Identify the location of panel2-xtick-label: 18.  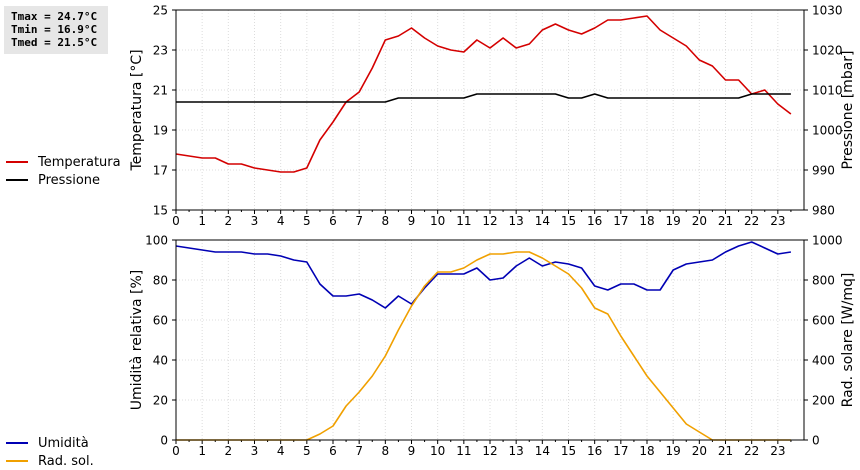
(646, 451).